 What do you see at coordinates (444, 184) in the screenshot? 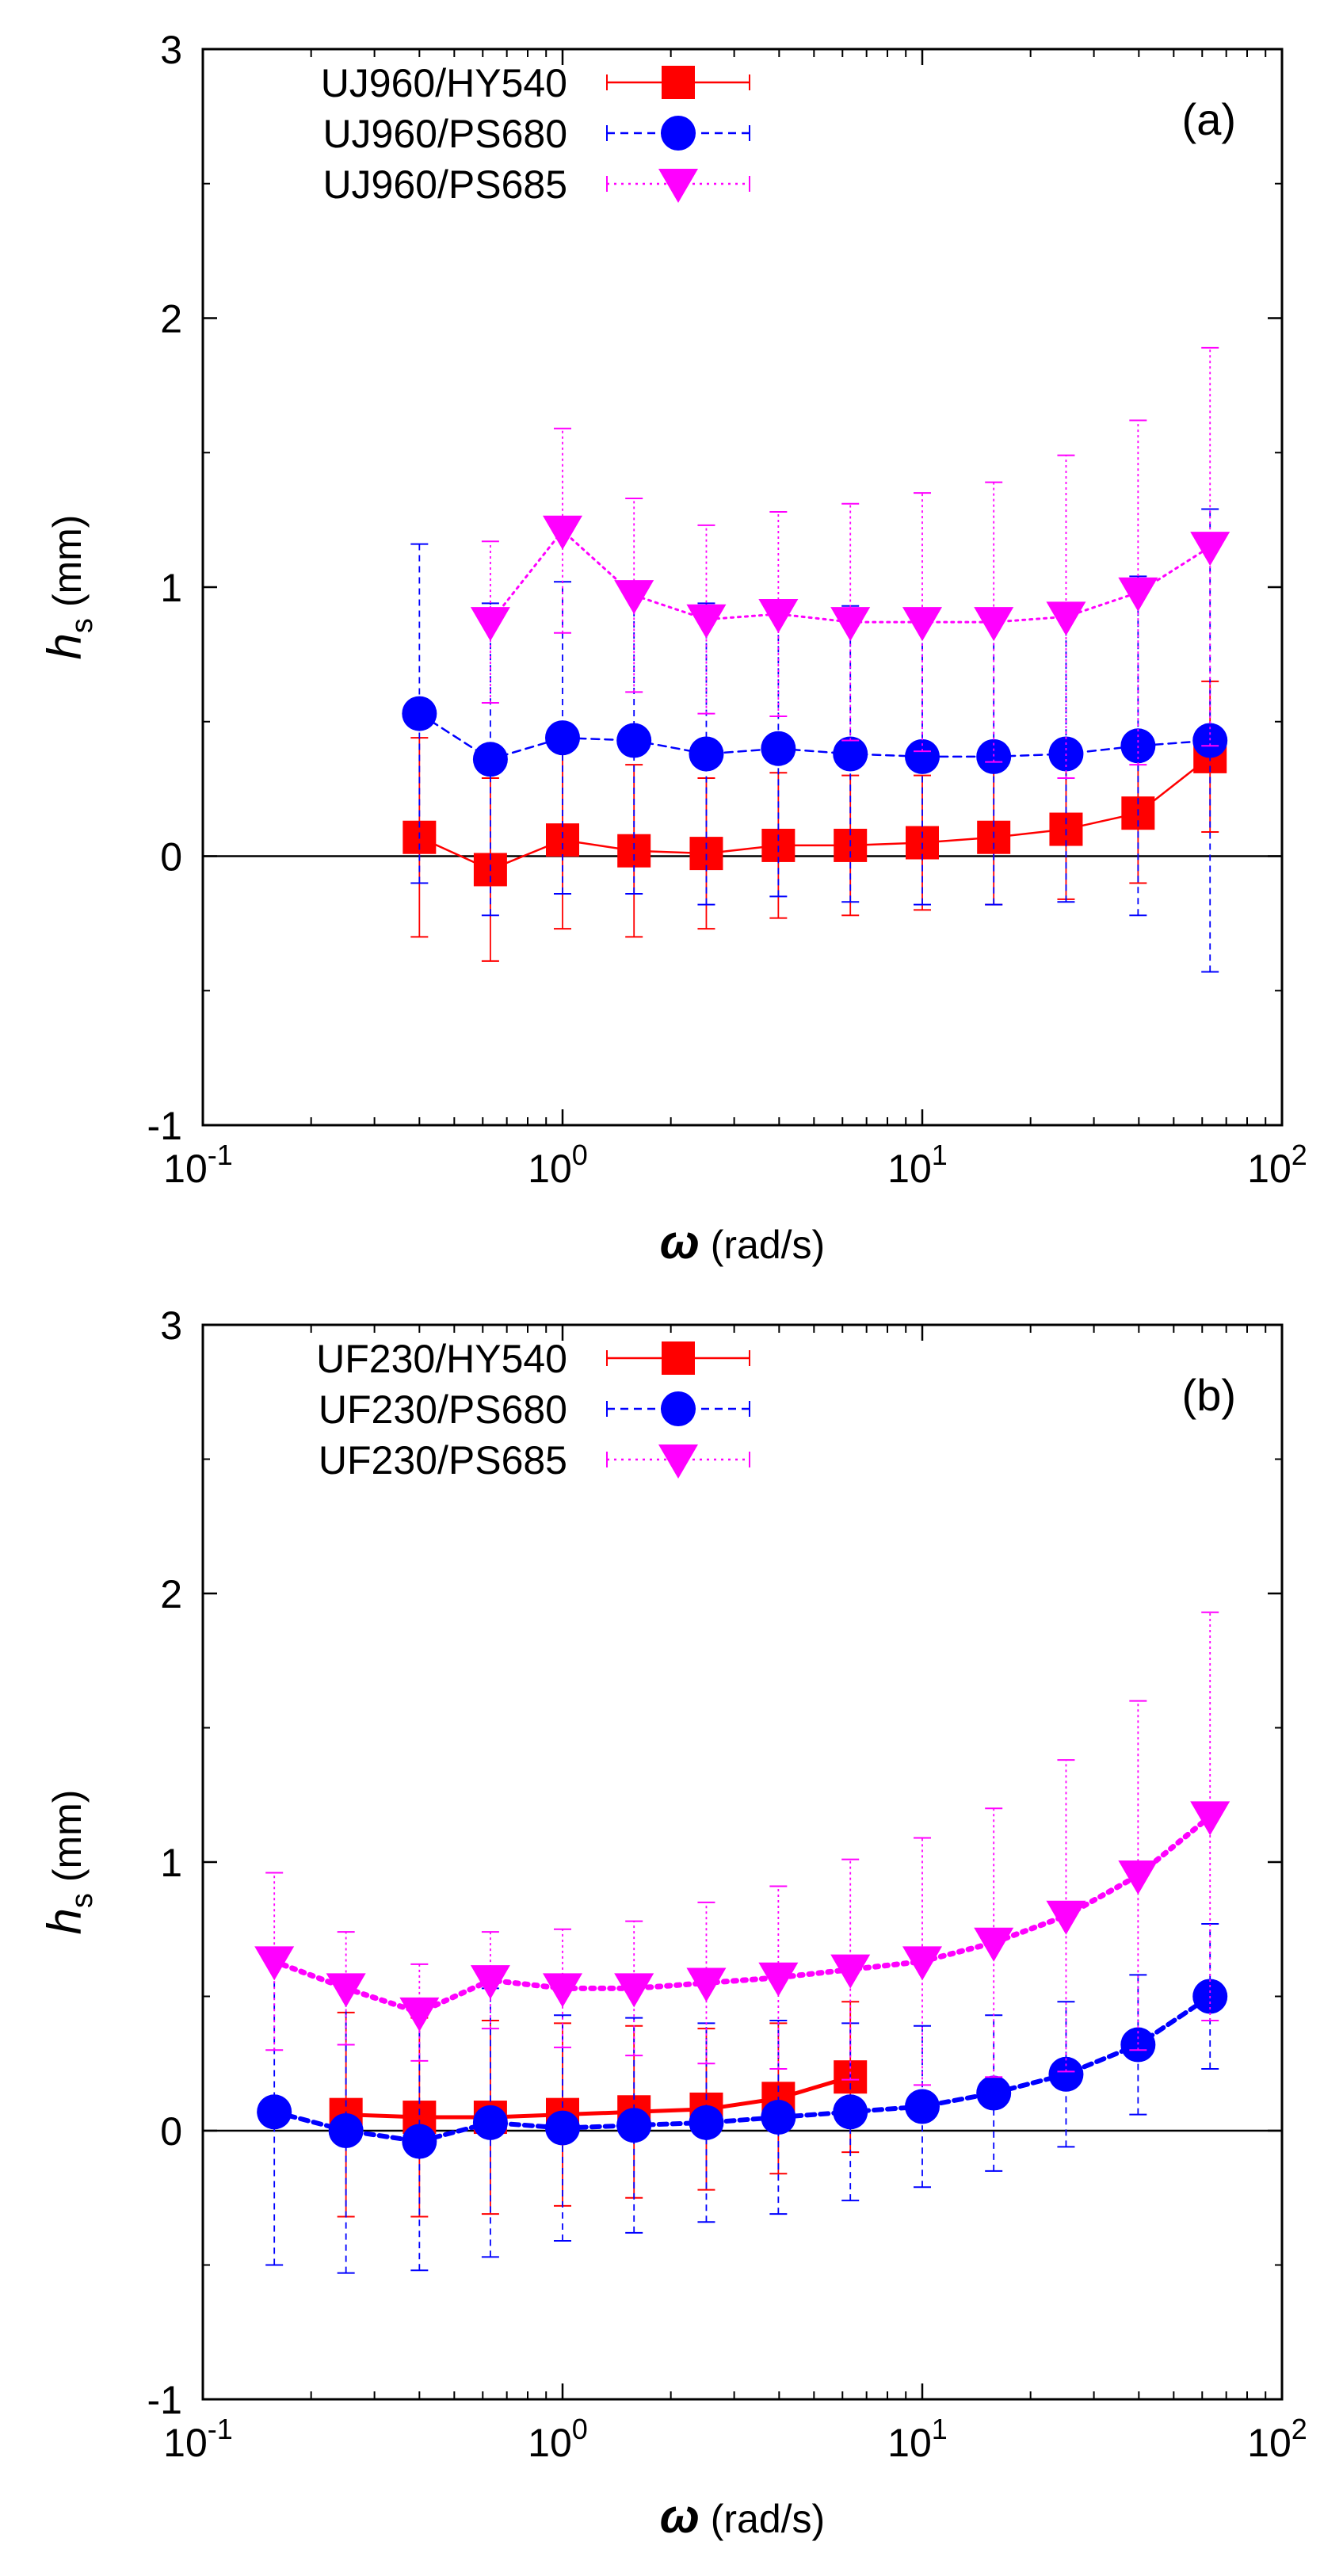
I see `legend-label: UJ960/PS685` at bounding box center [444, 184].